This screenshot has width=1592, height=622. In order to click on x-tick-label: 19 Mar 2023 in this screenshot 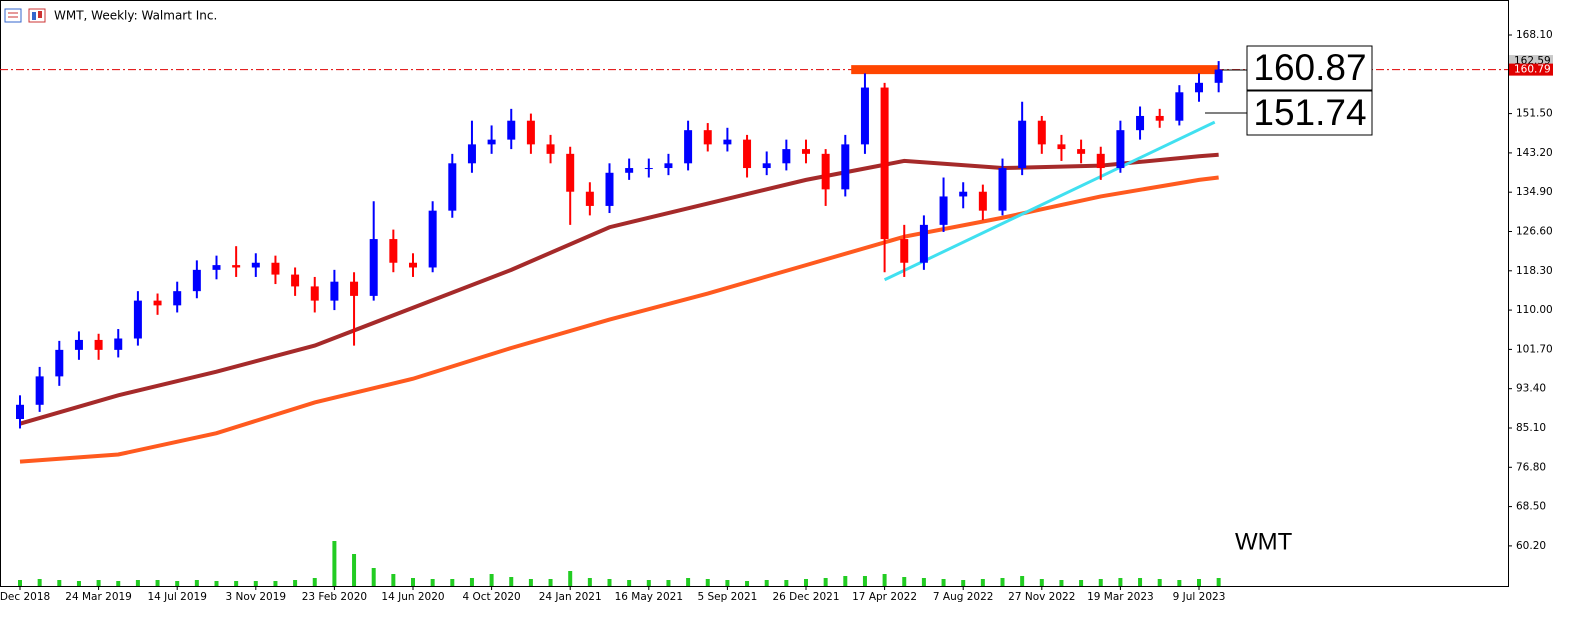, I will do `click(1120, 597)`.